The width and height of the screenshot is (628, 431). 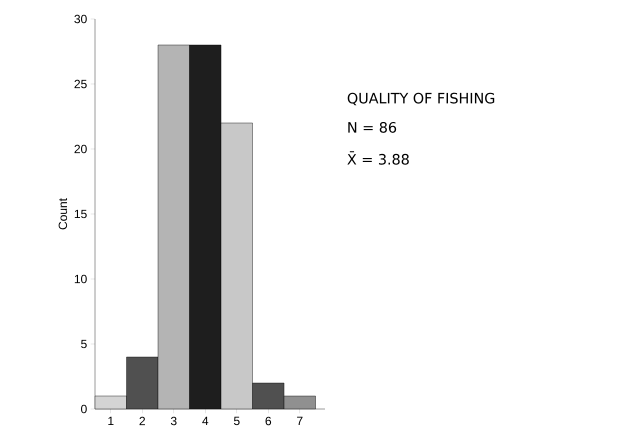 What do you see at coordinates (372, 127) in the screenshot?
I see `text: N = 86` at bounding box center [372, 127].